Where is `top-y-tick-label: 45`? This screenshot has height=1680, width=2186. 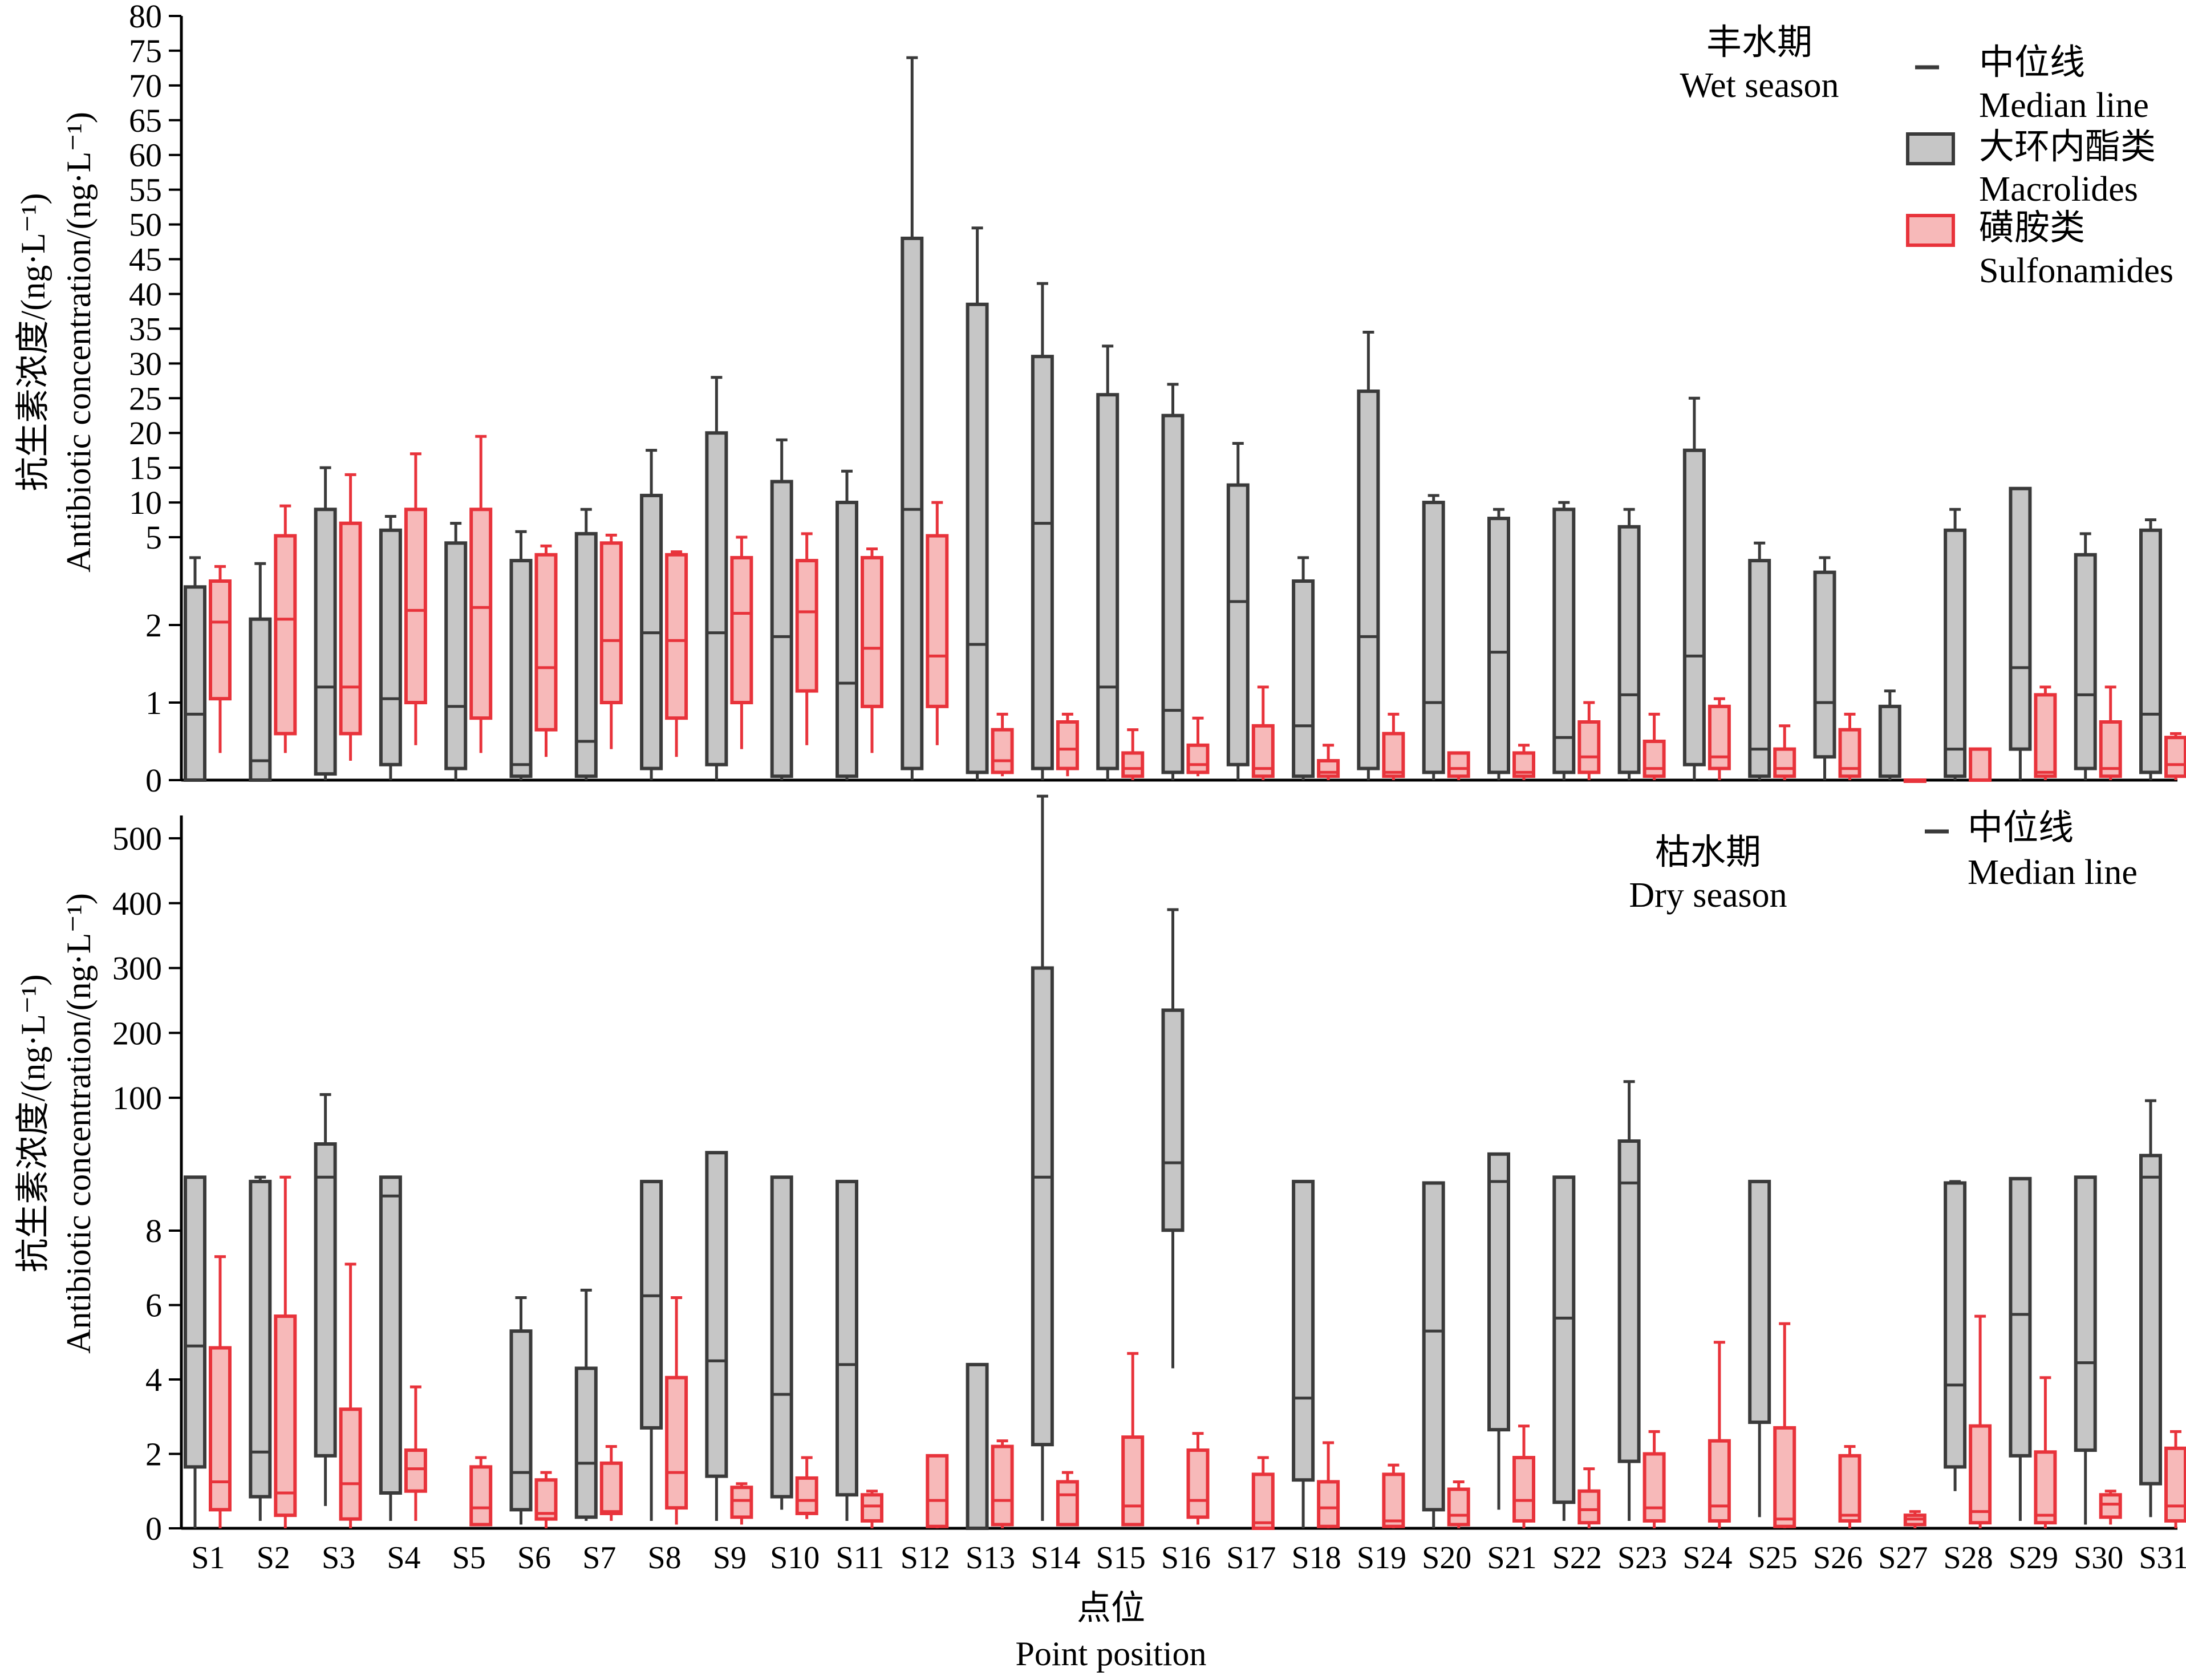
top-y-tick-label: 45 is located at coordinates (145, 259).